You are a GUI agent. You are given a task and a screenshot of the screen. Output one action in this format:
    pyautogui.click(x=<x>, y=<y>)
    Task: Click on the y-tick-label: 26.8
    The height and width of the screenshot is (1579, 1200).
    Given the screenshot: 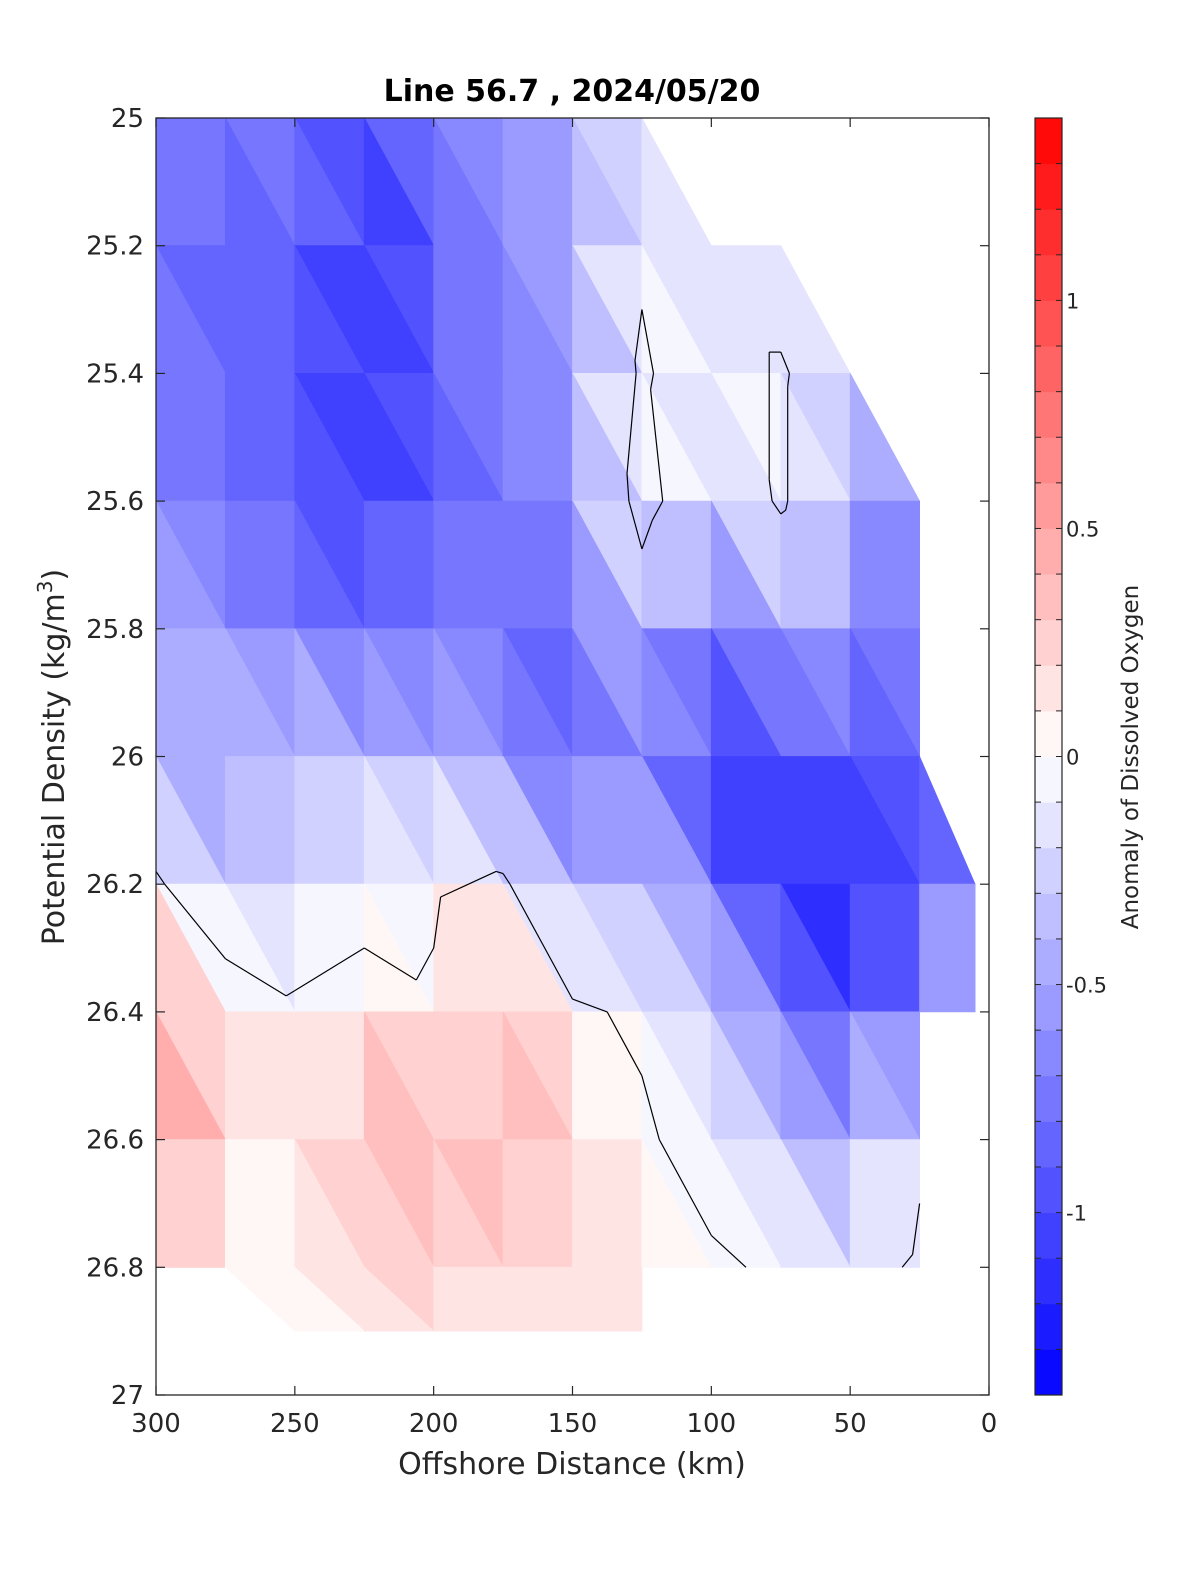 What is the action you would take?
    pyautogui.click(x=115, y=1268)
    